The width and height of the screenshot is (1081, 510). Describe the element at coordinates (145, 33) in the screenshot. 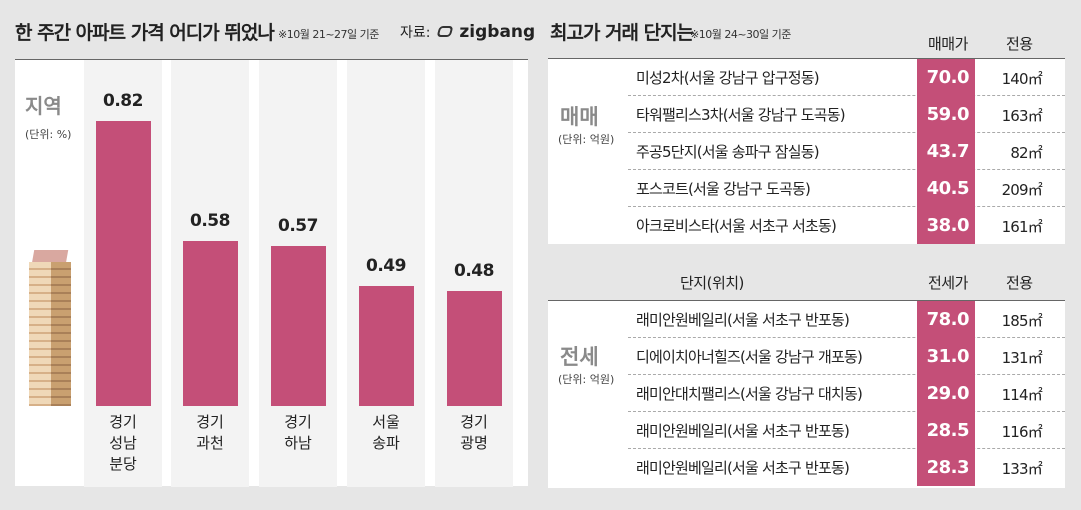

I see `chart-title: 한 주간 아파트 가격 어디가 뛰었나` at that location.